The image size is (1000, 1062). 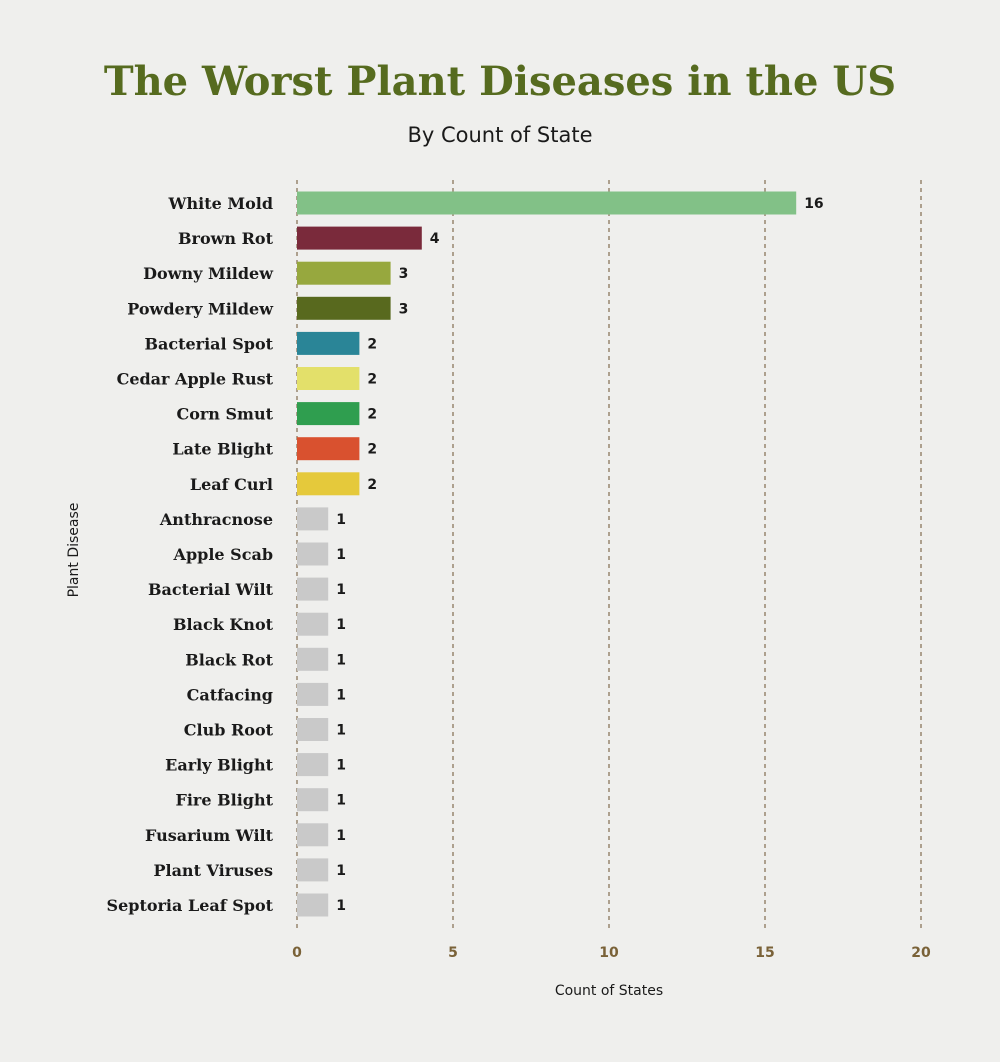 I want to click on chart-subtitle: By Count of State, so click(x=499, y=135).